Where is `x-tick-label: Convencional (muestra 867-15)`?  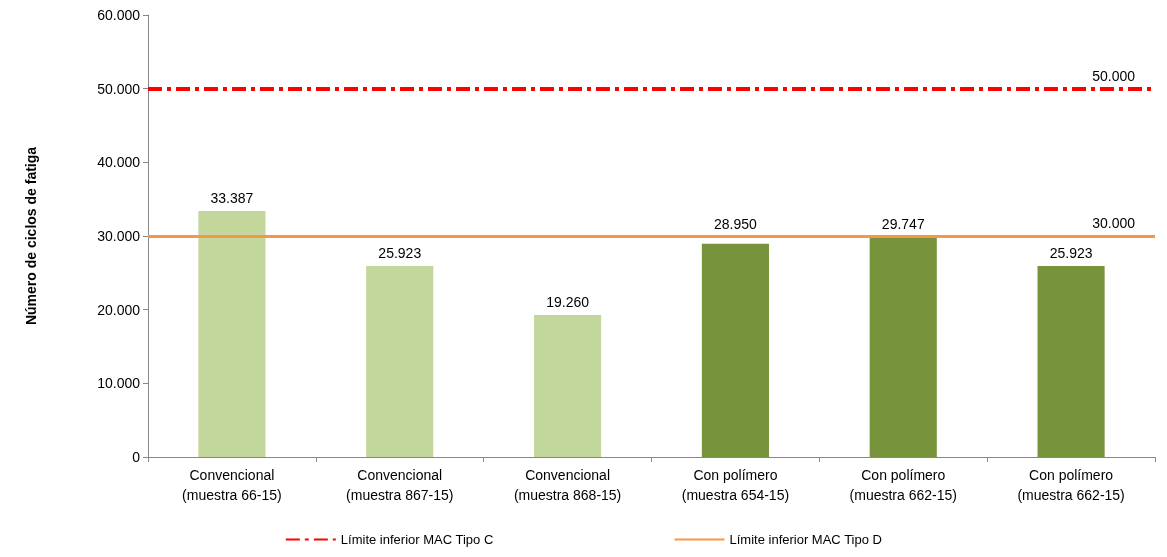 x-tick-label: Convencional (muestra 867-15) is located at coordinates (400, 485).